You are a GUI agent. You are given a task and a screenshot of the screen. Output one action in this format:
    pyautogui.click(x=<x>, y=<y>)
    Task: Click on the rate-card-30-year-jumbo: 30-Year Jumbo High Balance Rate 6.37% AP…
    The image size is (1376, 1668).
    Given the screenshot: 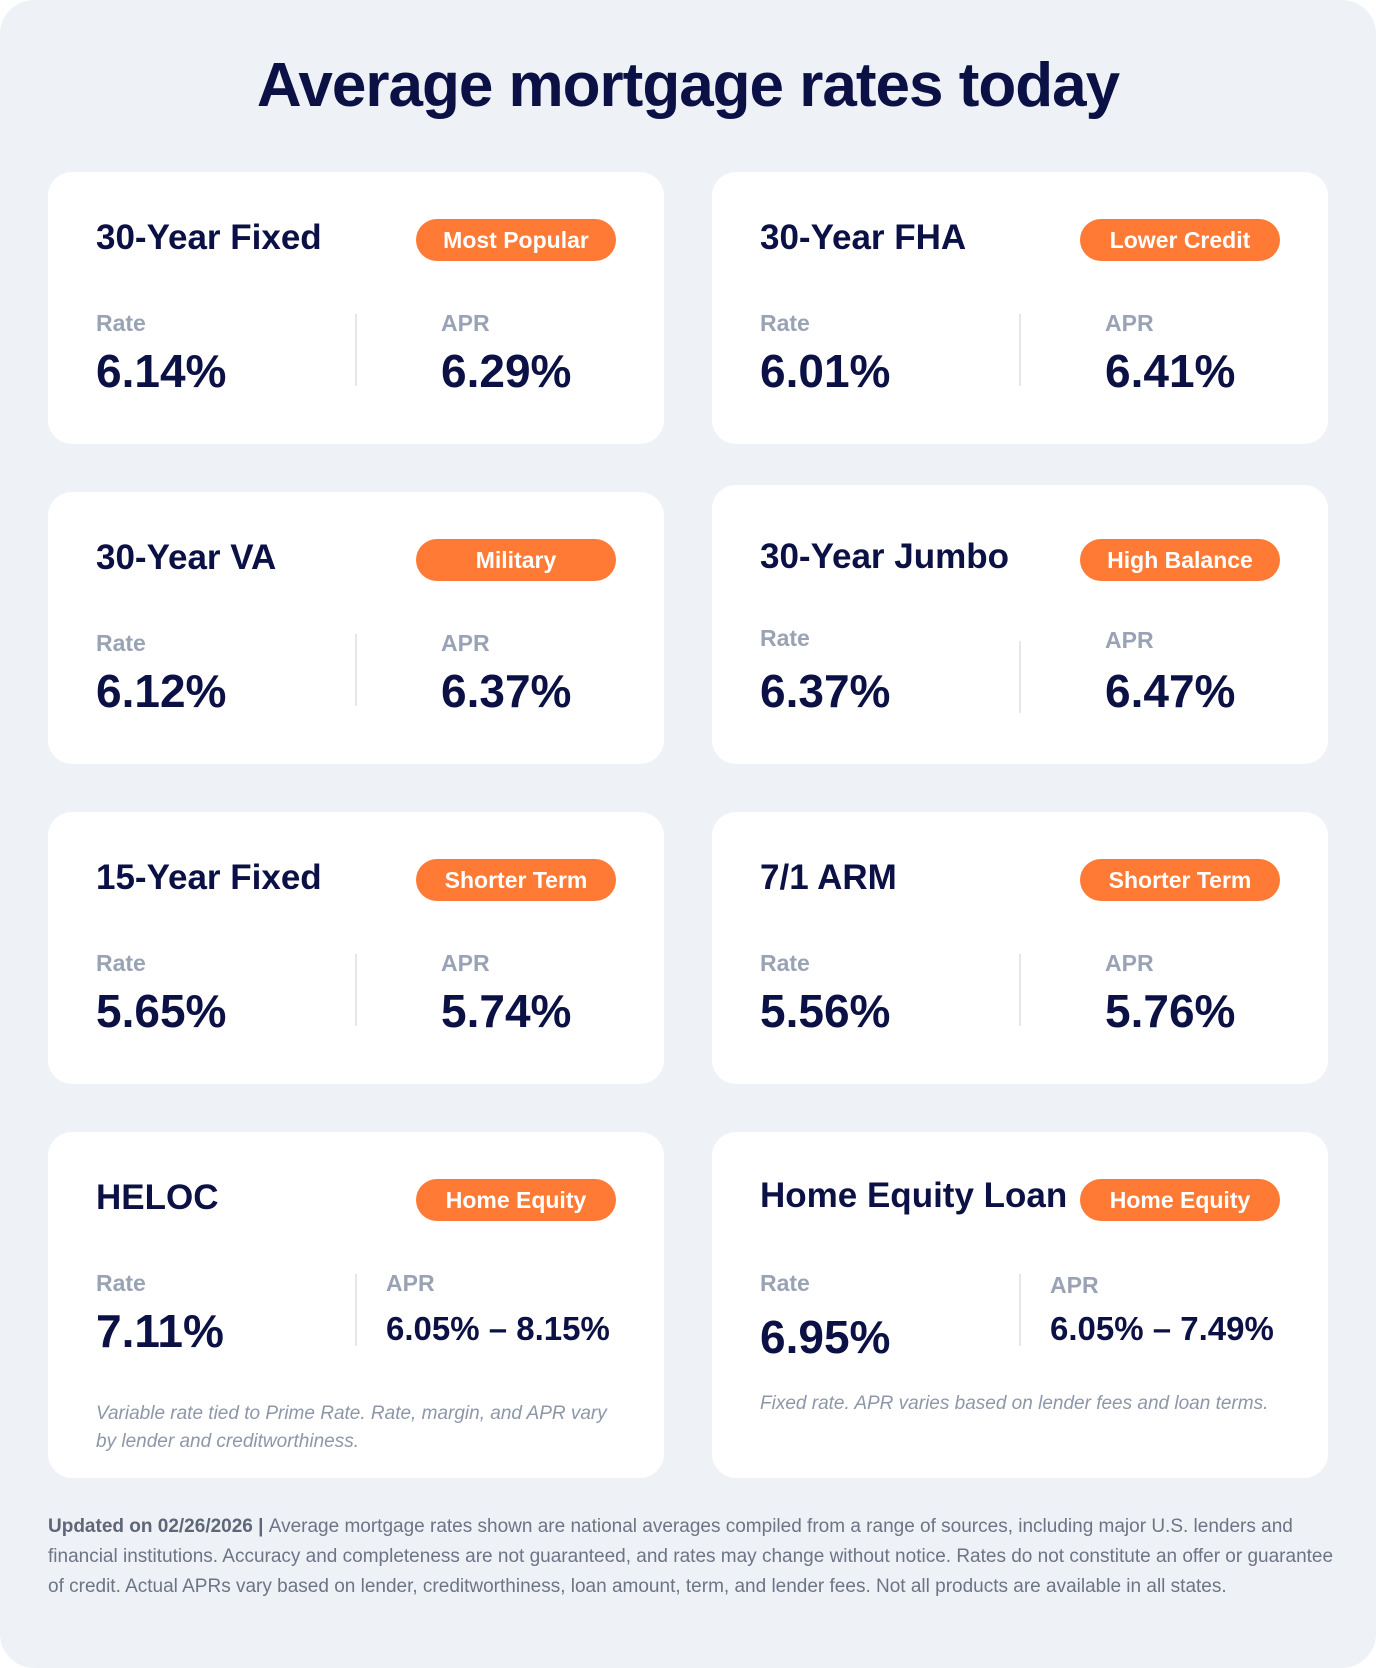 What is the action you would take?
    pyautogui.click(x=1020, y=624)
    